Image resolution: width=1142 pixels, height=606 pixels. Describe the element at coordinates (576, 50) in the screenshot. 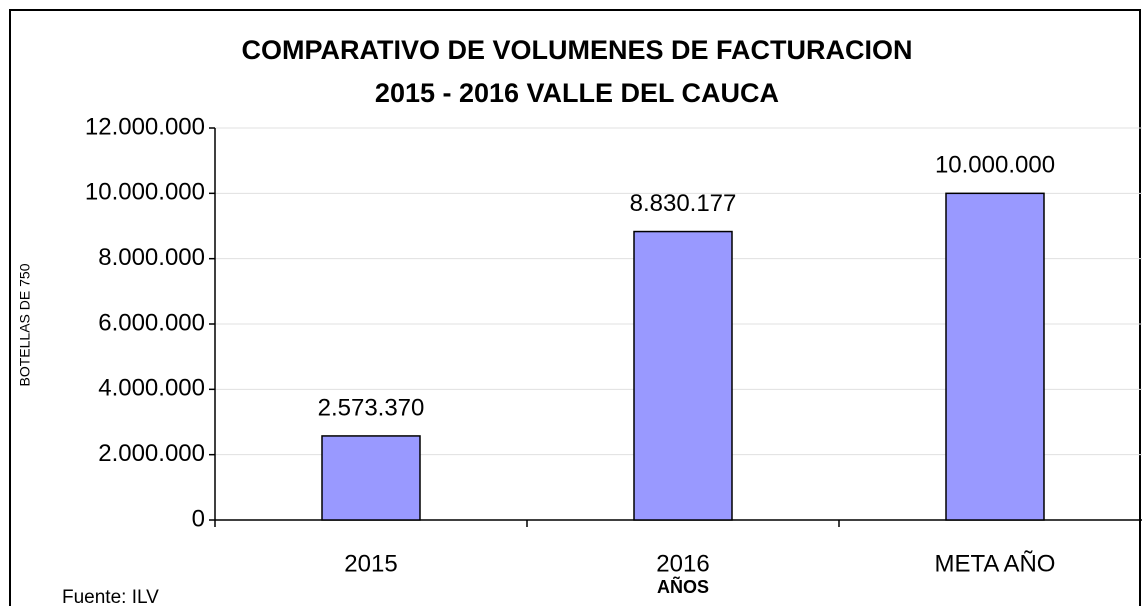

I see `chart-title: COMPARATIVO DE VOLUMENES DE FACTURACION` at that location.